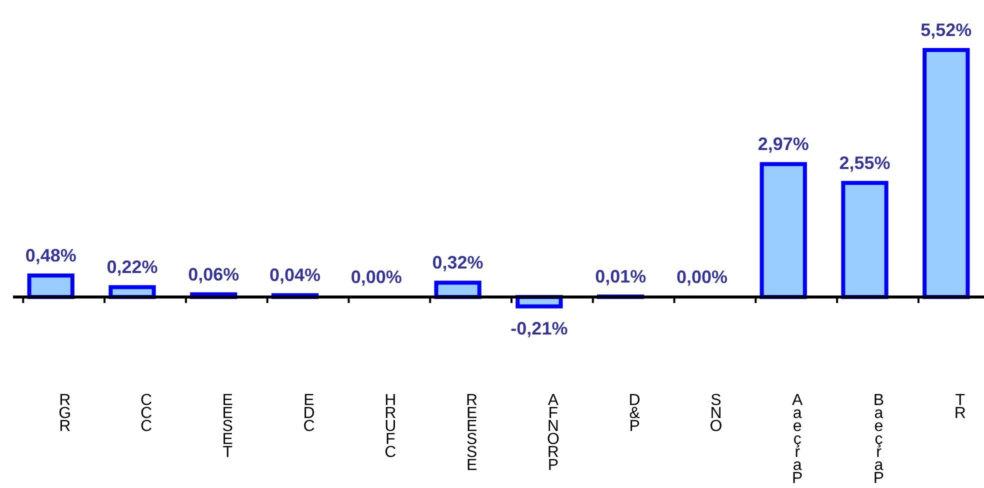  Describe the element at coordinates (864, 162) in the screenshot. I see `data-label: 2,55%` at that location.